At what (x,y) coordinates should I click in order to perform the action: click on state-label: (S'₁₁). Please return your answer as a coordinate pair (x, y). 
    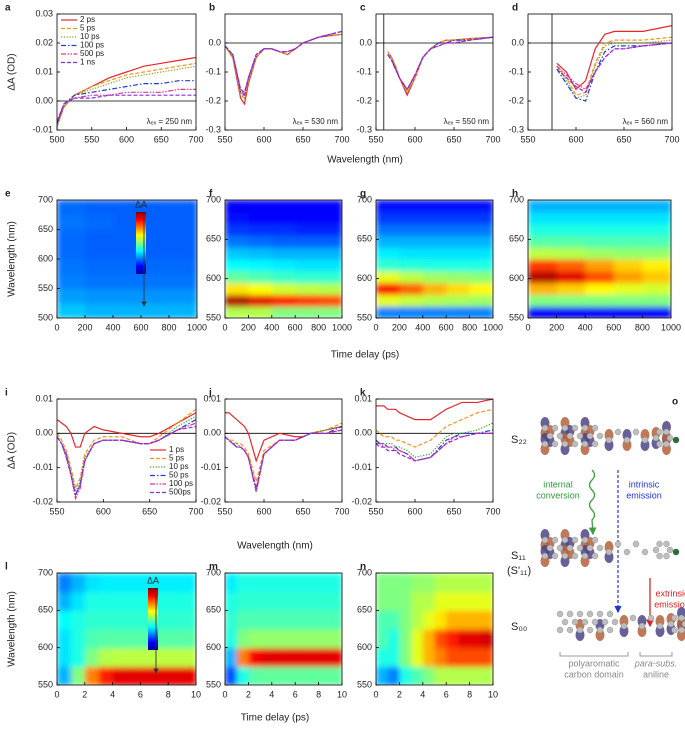
    Looking at the image, I should click on (519, 571).